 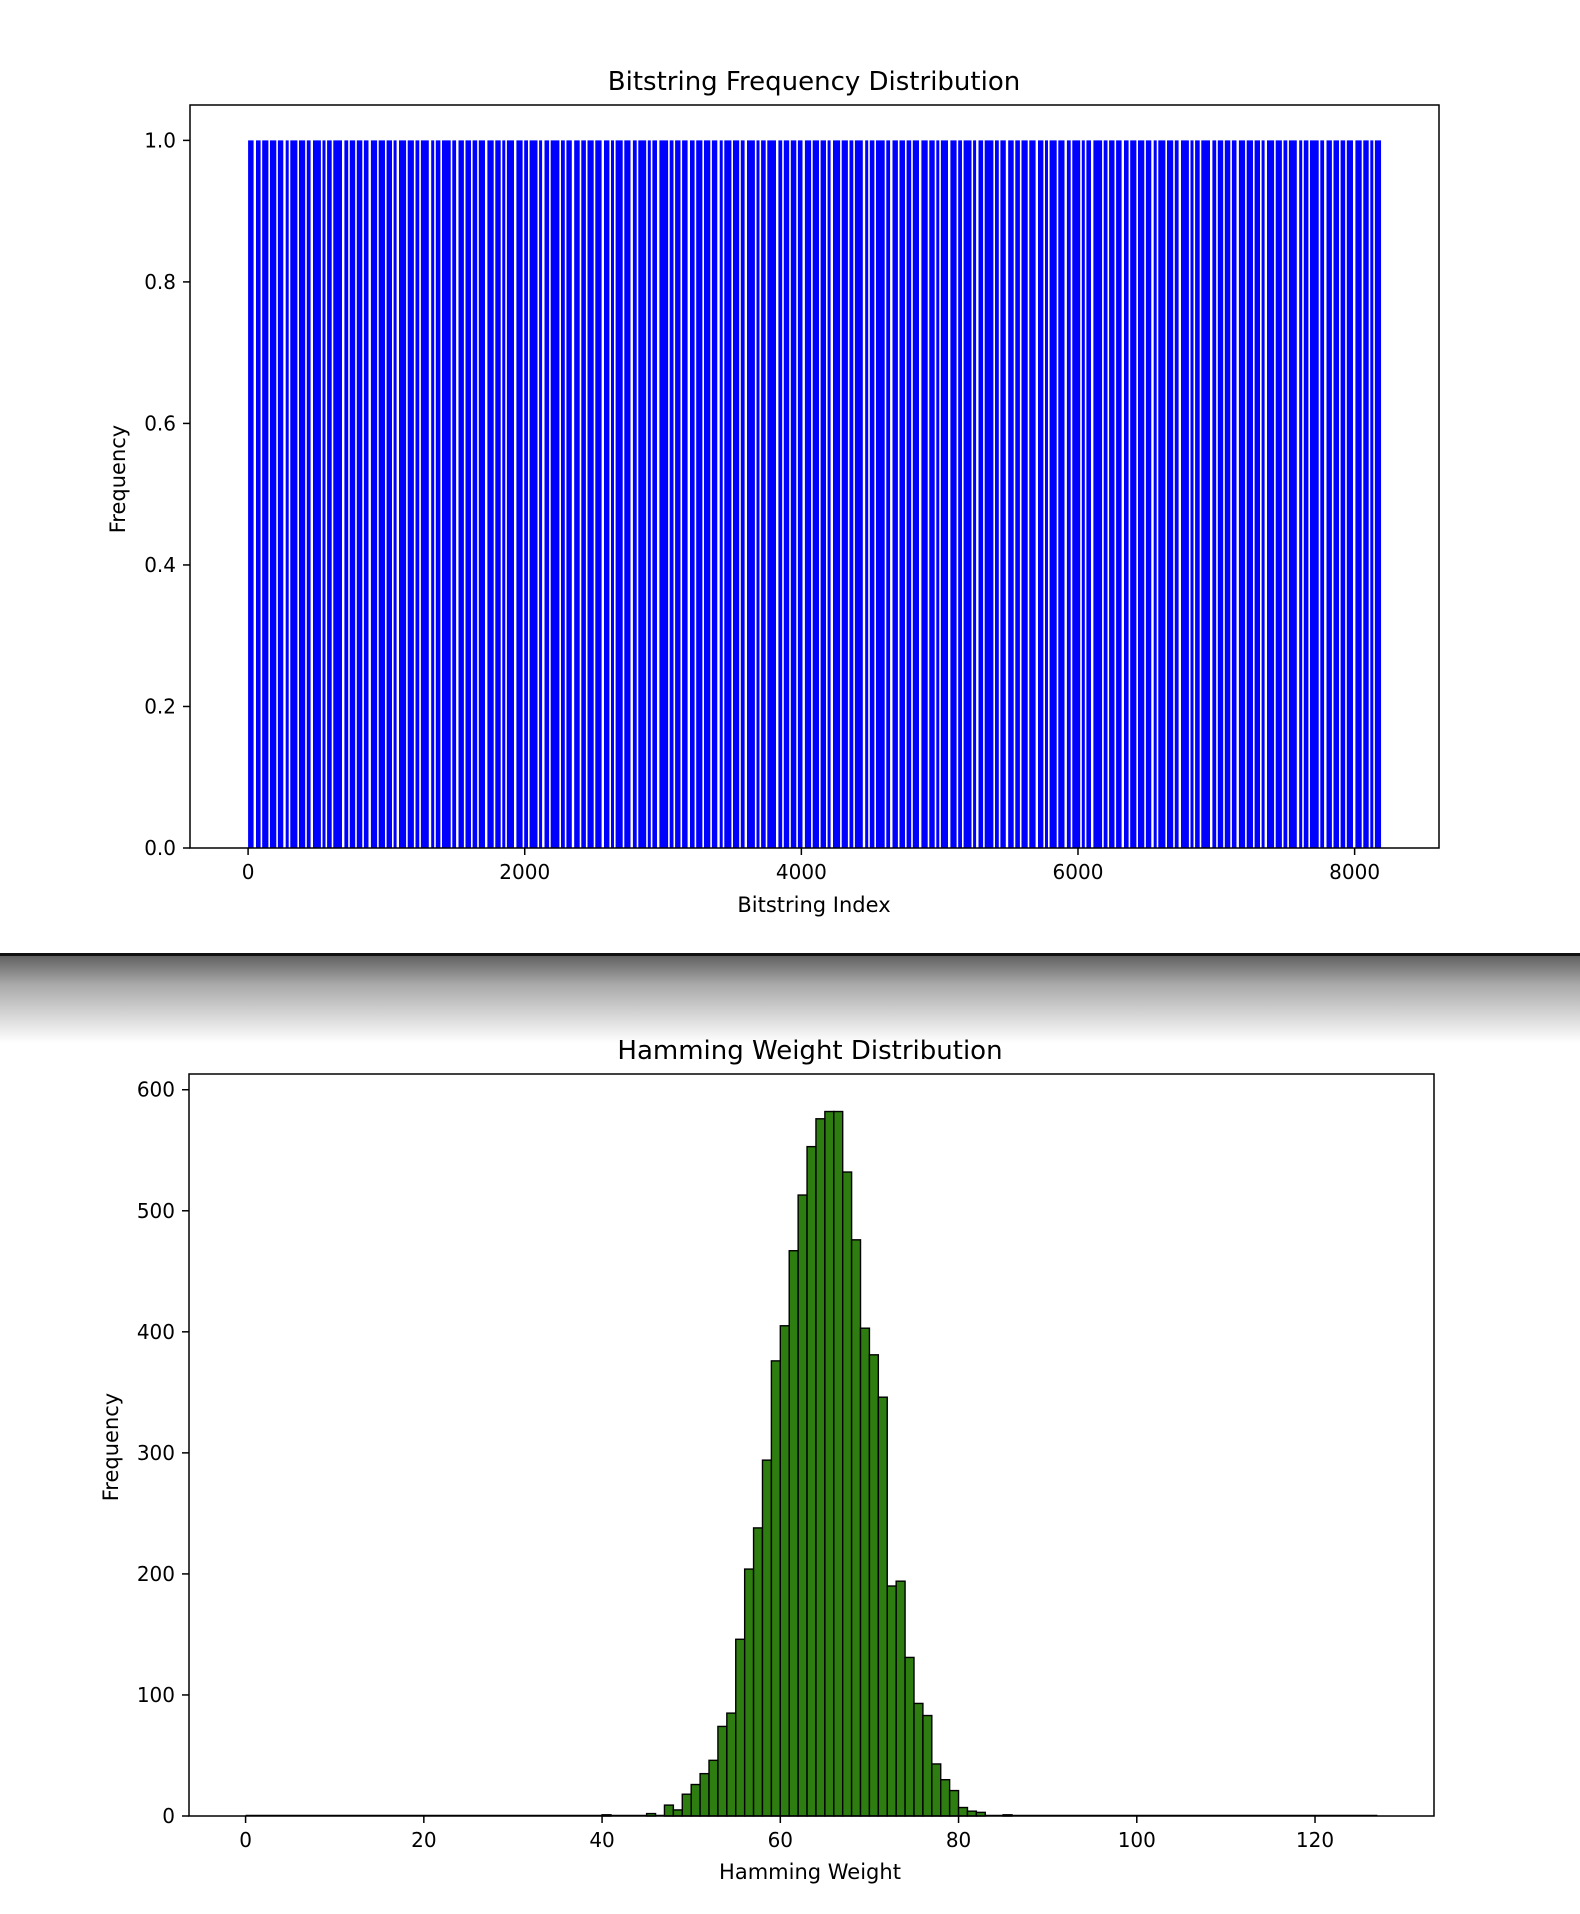 What do you see at coordinates (167, 494) in the screenshot?
I see `y-axis-ticks: 0.0 0.2 0.4 0.6 0.8 1.0` at bounding box center [167, 494].